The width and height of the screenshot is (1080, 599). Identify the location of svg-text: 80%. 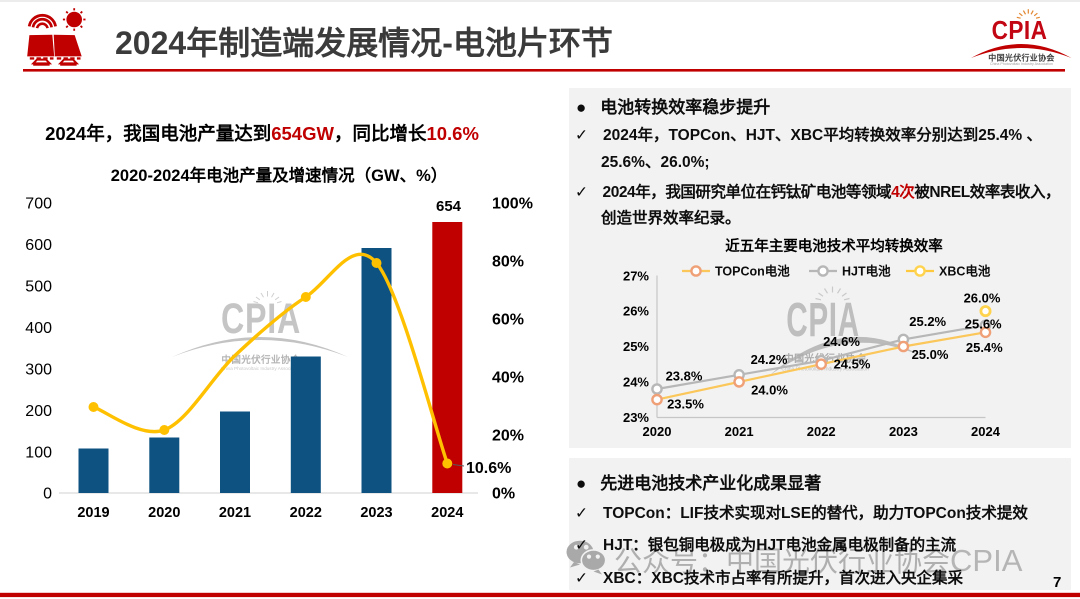
(508, 262).